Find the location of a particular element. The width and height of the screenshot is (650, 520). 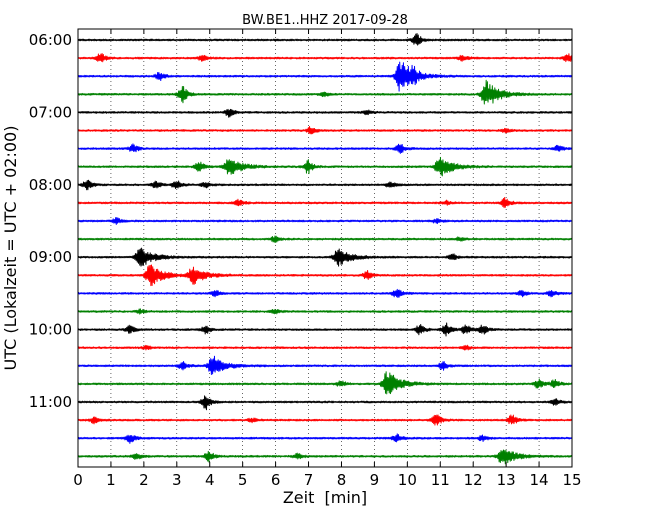

x-tick-label: 0 is located at coordinates (78, 480).